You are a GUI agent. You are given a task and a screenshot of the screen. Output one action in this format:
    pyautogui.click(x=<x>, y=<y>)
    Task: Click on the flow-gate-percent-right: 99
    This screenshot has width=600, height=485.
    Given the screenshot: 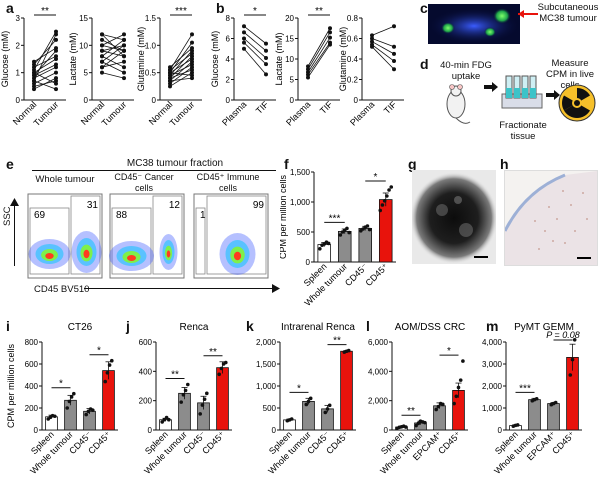 What is the action you would take?
    pyautogui.click(x=259, y=205)
    